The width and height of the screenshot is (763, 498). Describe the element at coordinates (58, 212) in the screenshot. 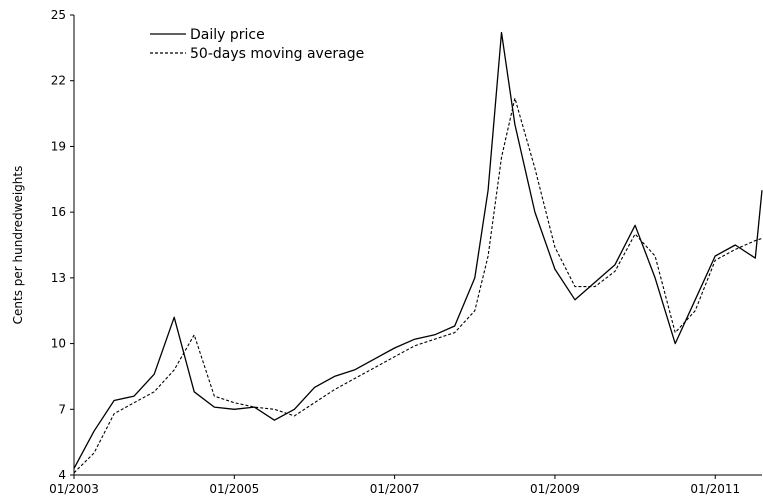

I see `y-tick-label: 16` at that location.